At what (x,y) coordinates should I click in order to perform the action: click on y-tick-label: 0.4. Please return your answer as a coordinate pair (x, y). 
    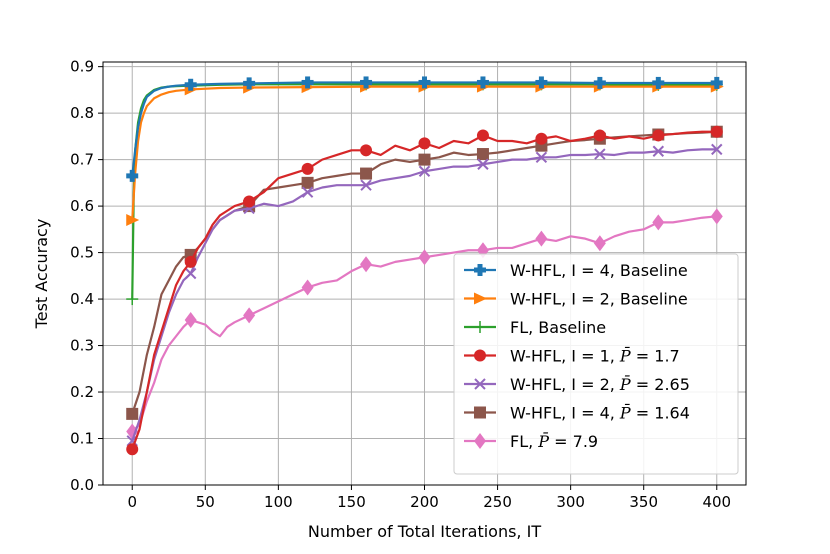
    Looking at the image, I should click on (82, 299).